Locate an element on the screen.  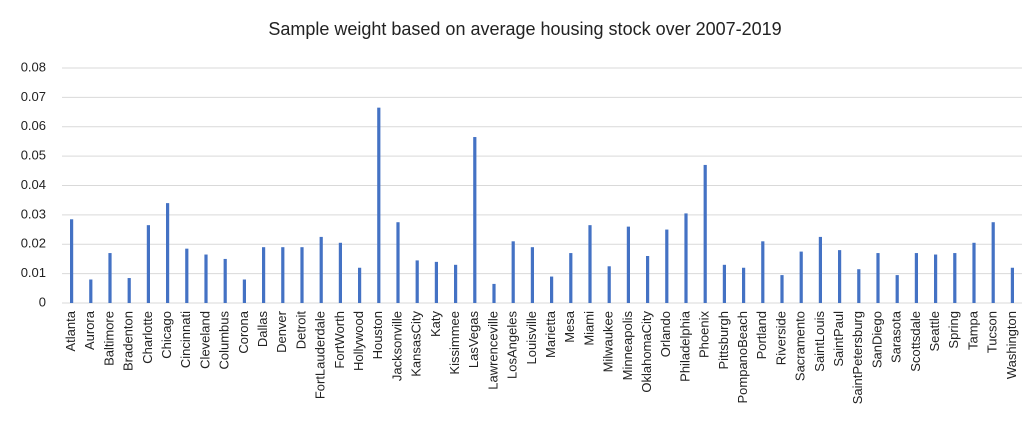
x-tick-label: Corona is located at coordinates (243, 331).